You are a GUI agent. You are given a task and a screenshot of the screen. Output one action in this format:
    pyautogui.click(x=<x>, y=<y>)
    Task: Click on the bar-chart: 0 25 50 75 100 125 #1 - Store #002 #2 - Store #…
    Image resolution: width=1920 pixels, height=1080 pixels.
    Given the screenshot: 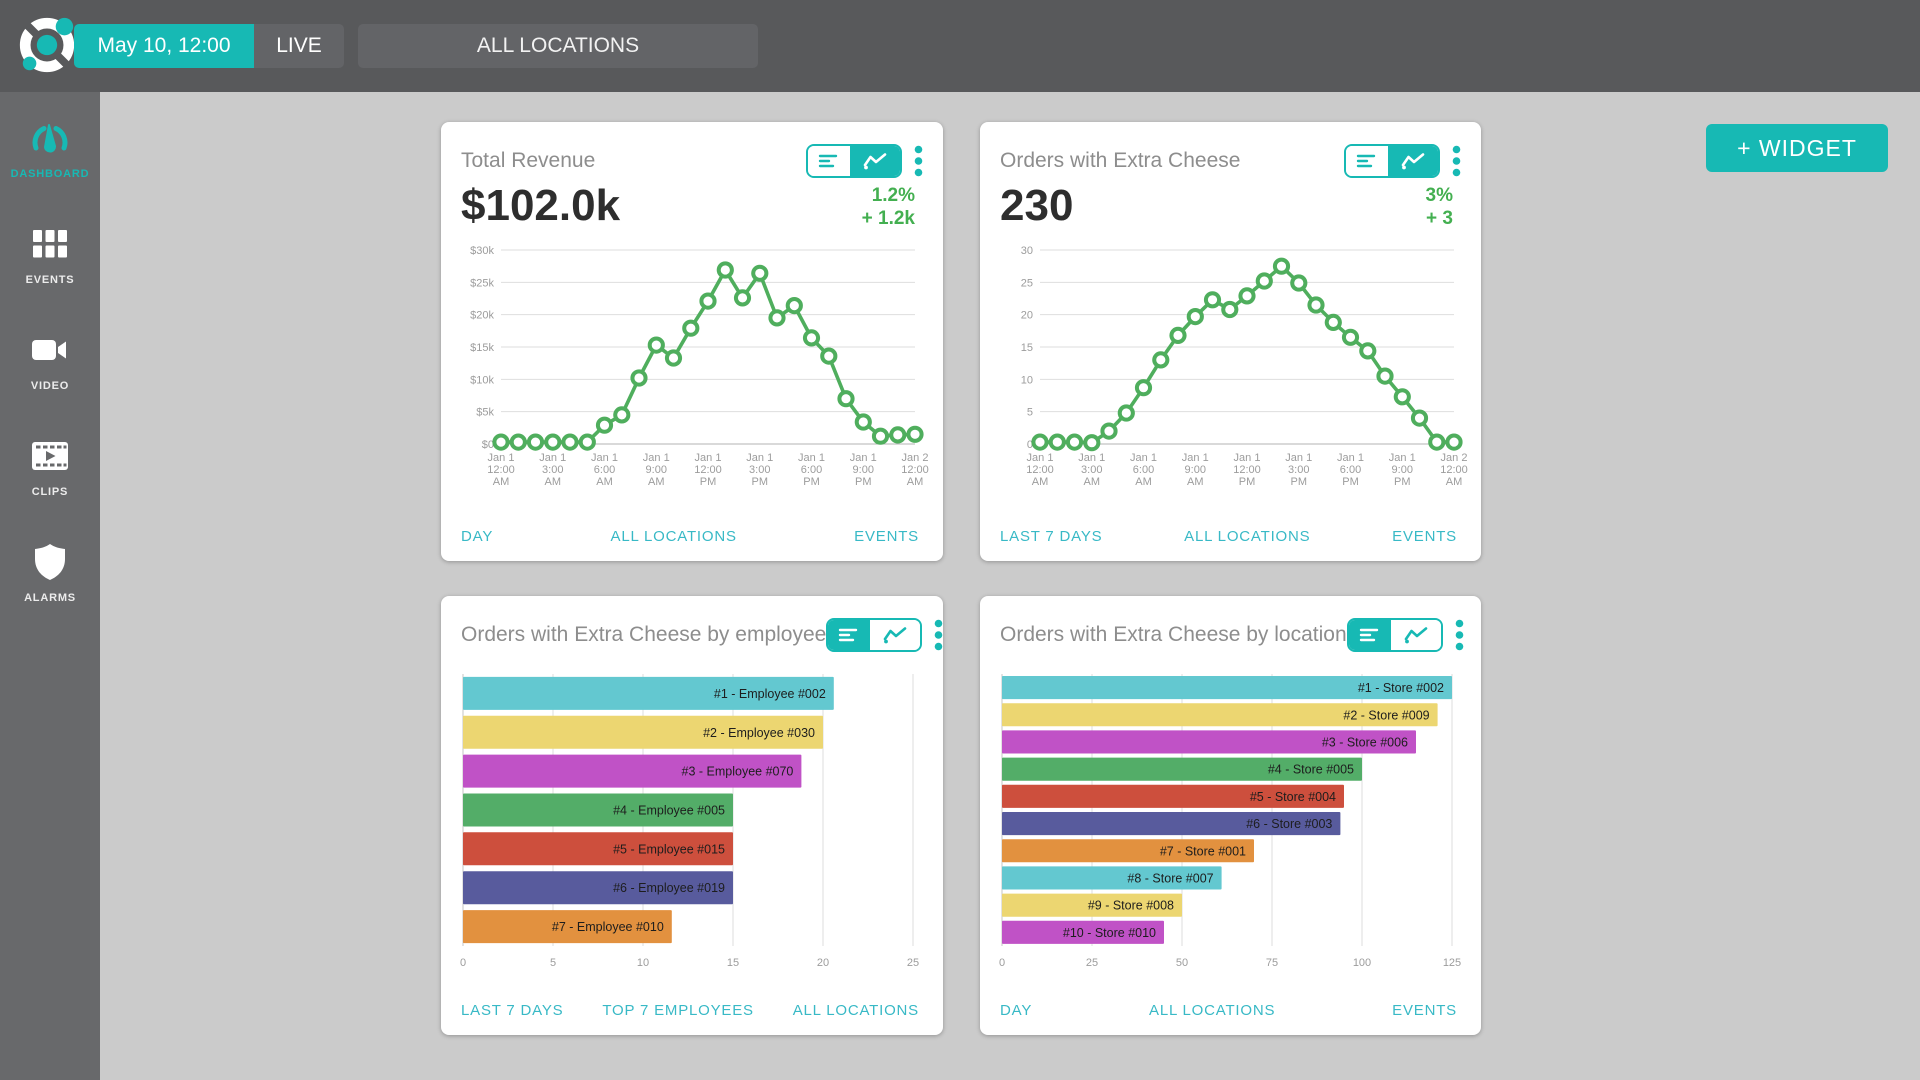 What is the action you would take?
    pyautogui.click(x=1230, y=825)
    